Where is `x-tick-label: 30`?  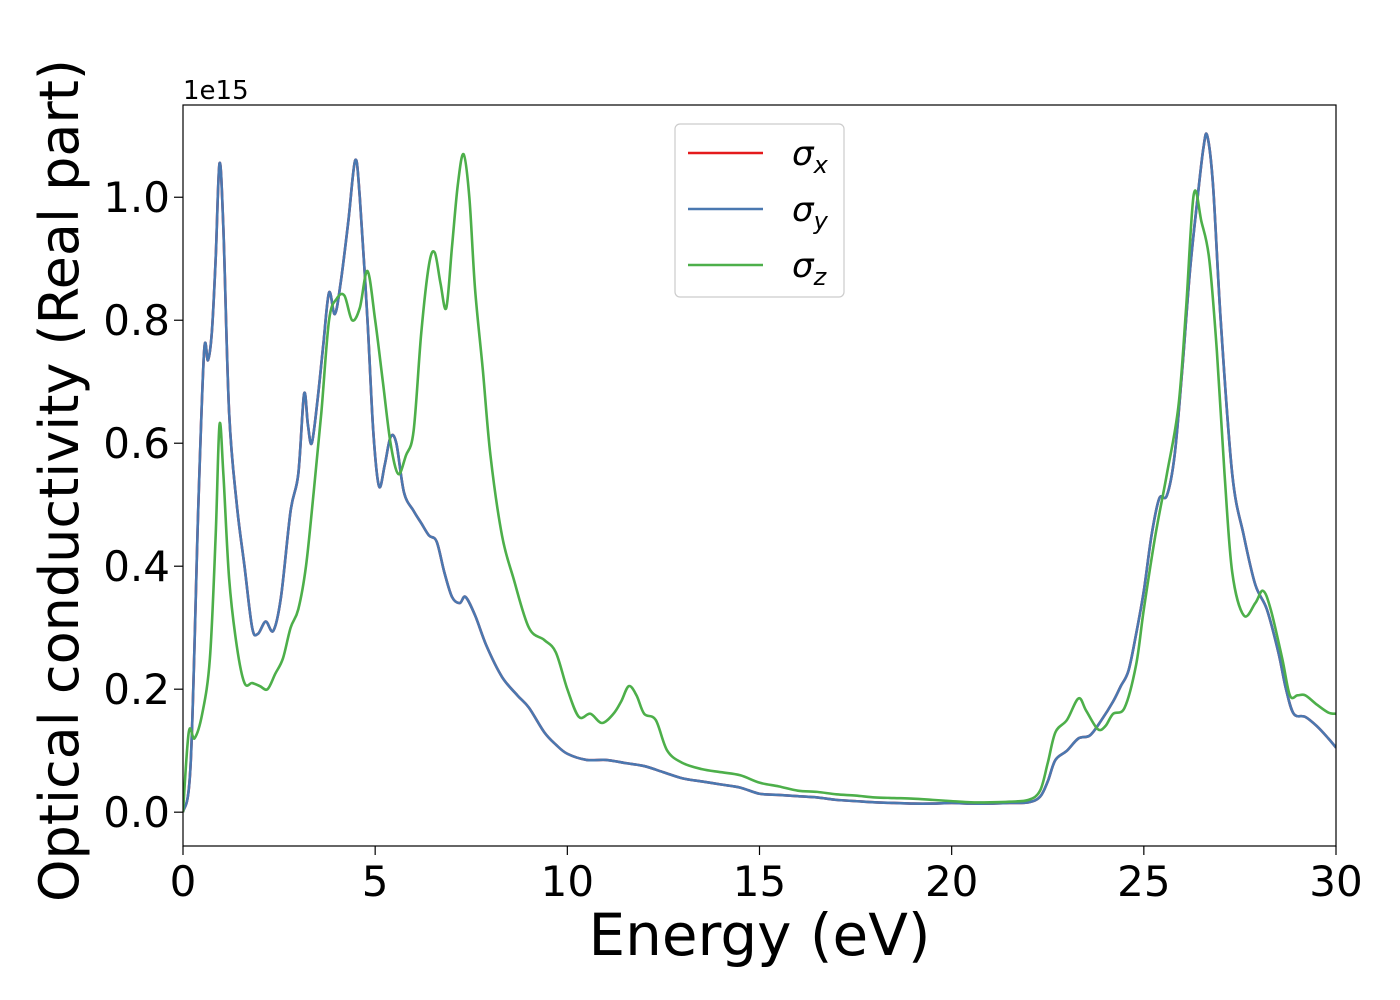 x-tick-label: 30 is located at coordinates (1335, 881).